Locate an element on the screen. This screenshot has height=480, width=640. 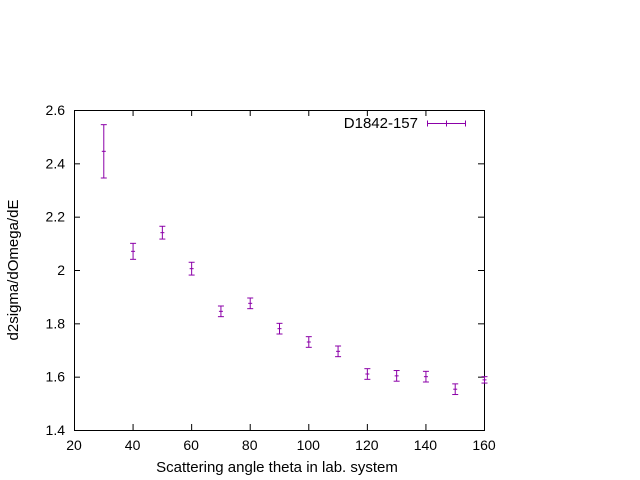
x-tick-label: 100 is located at coordinates (309, 445).